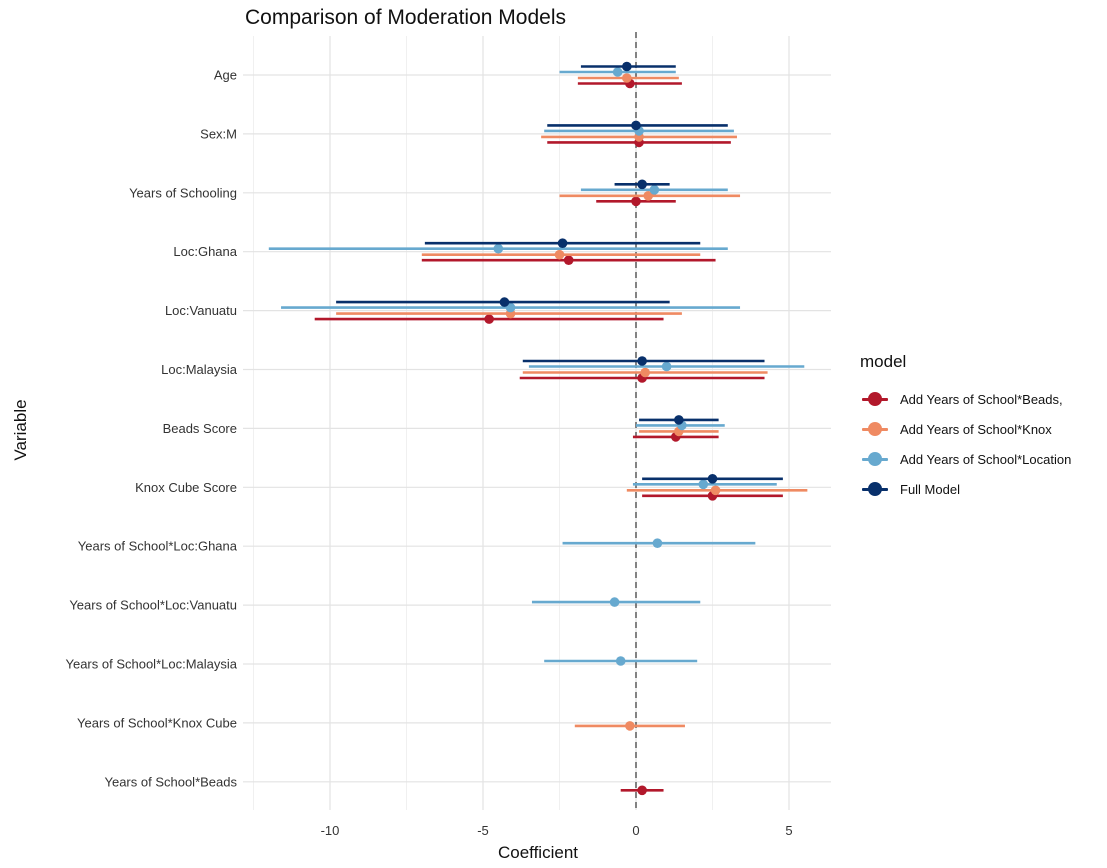  Describe the element at coordinates (883, 361) in the screenshot. I see `legend-title: model` at that location.